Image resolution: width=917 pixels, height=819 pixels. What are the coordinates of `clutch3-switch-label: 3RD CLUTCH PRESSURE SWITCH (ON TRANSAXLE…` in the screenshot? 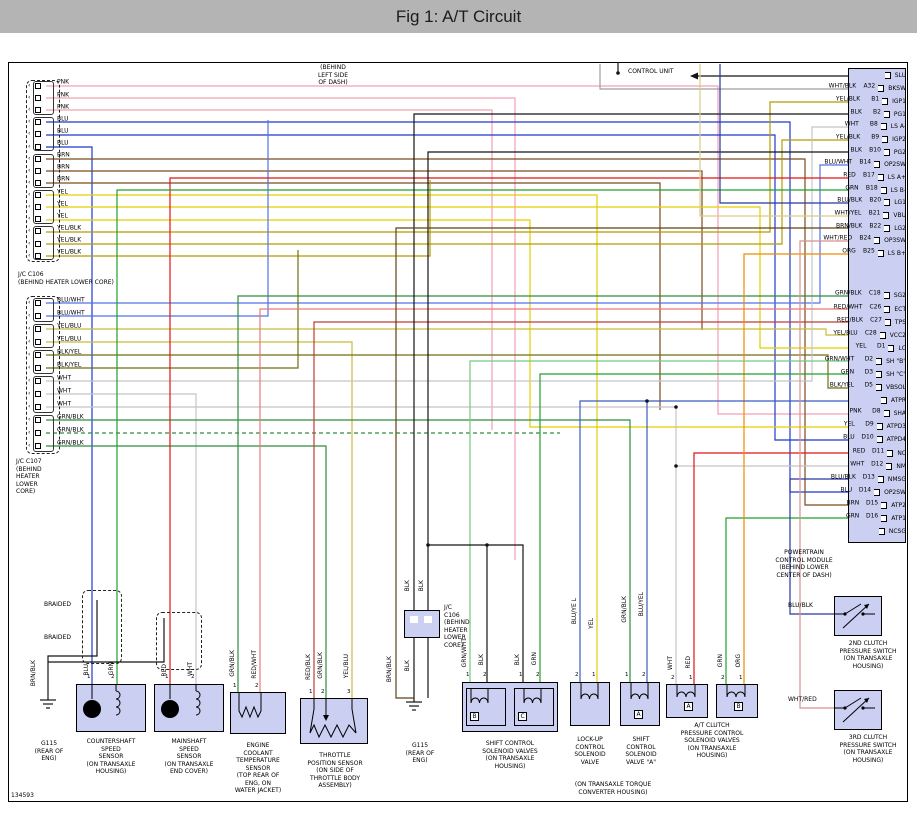 It's located at (868, 749).